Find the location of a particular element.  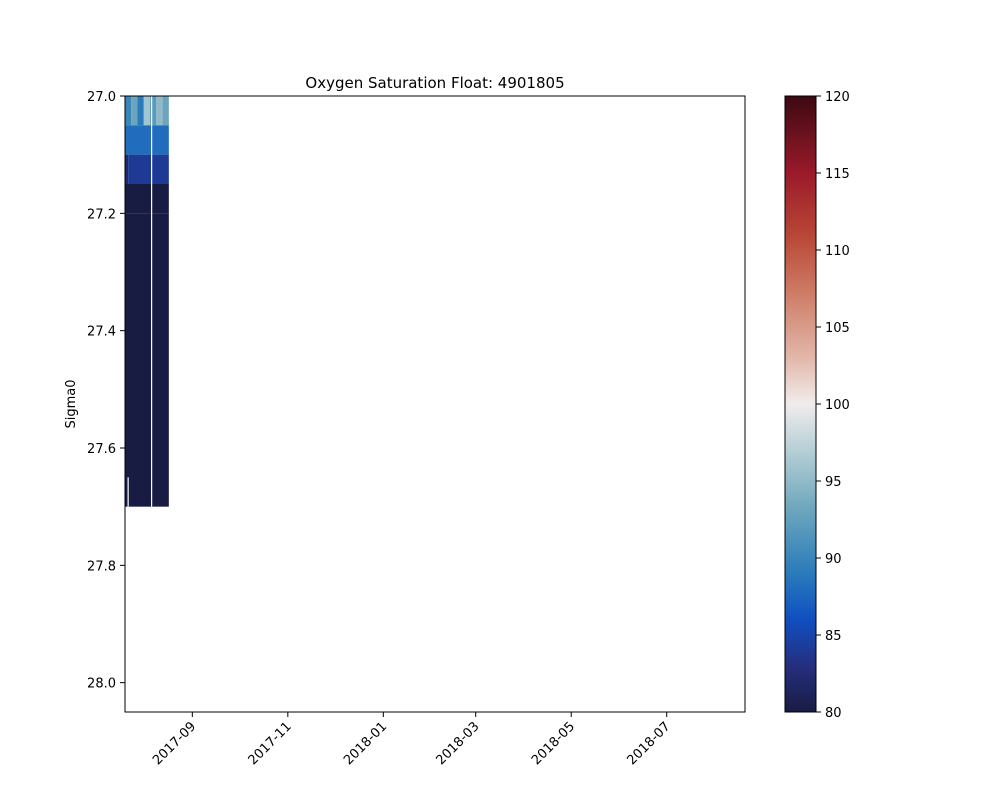

colorbar-tick-label: 95 is located at coordinates (833, 482).